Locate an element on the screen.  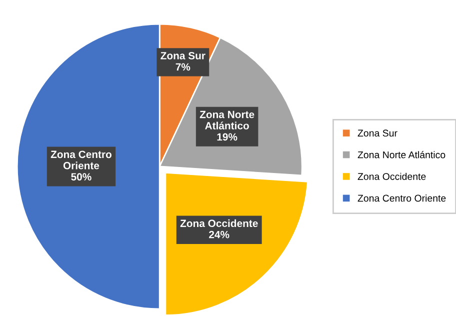
legend-label: Zona Occidente is located at coordinates (392, 176).